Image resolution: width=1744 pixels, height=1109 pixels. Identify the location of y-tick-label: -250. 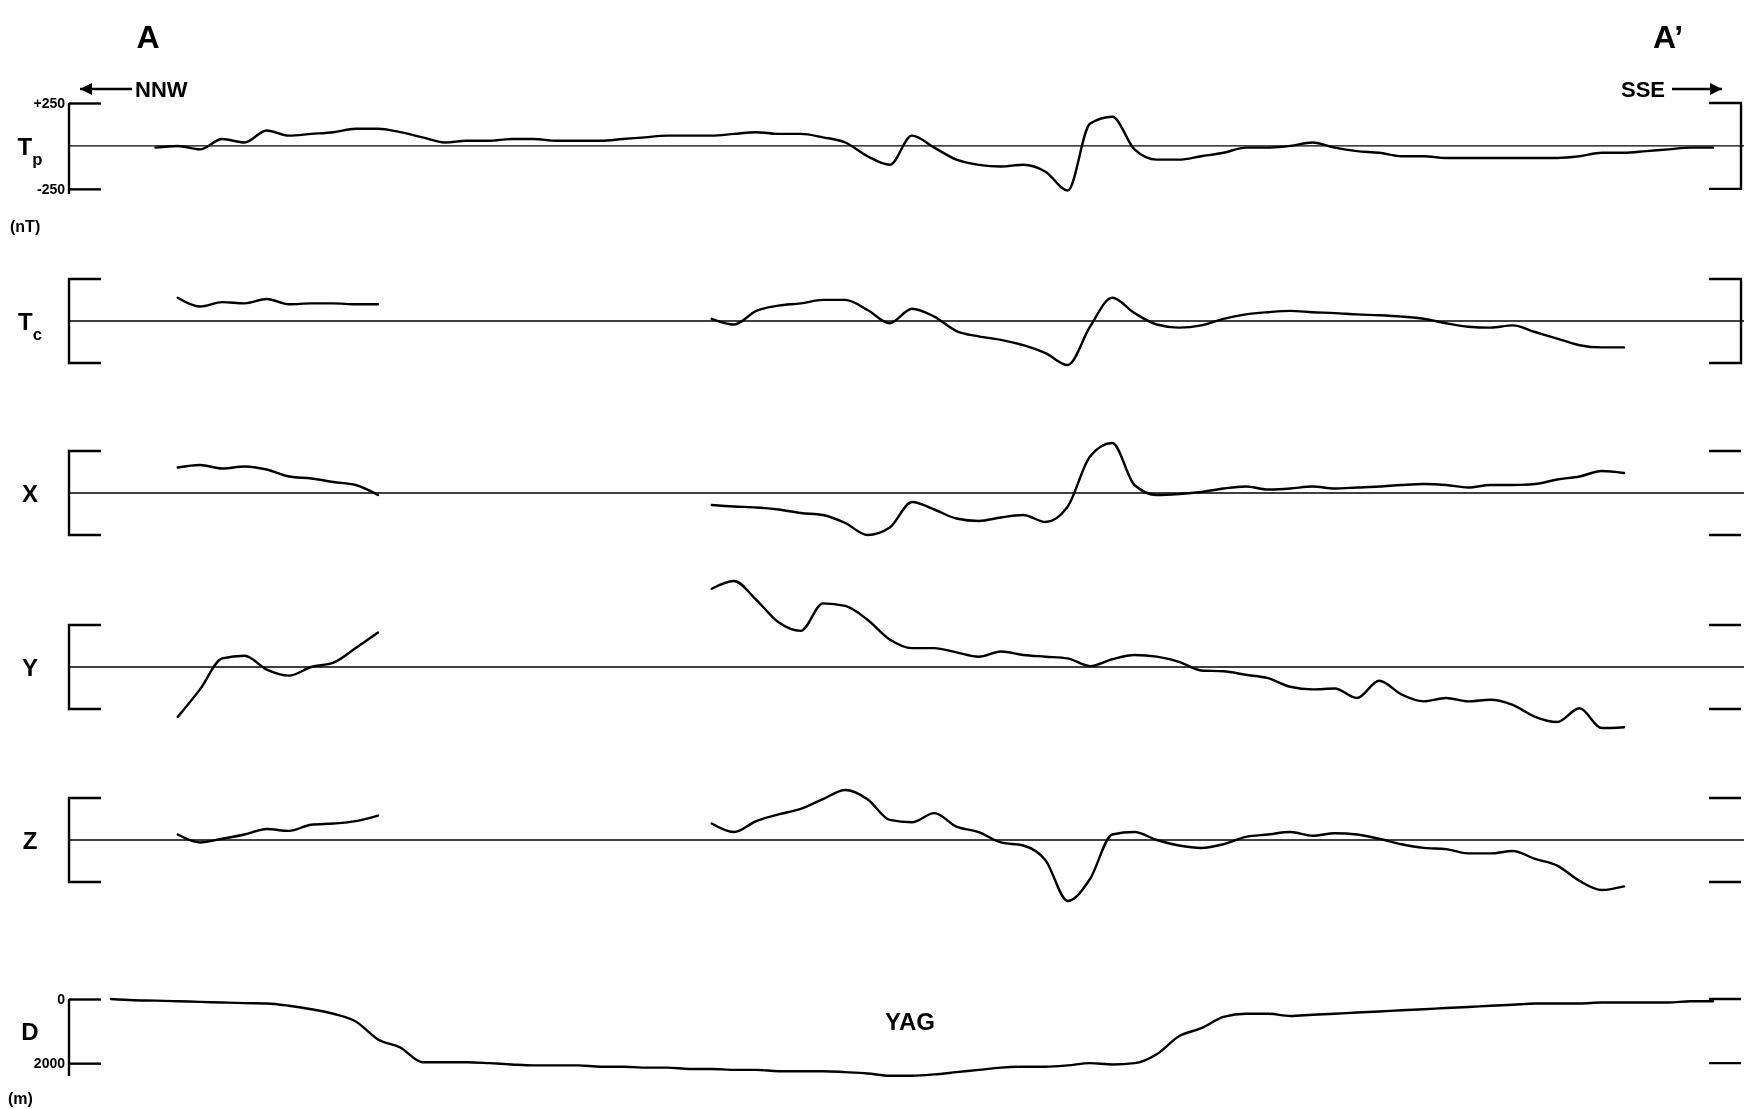
(51, 188).